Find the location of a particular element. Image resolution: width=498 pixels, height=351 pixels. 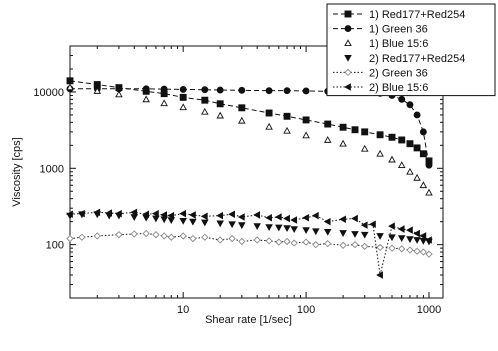

y-axis-title: Viscosity [cps] is located at coordinates (17, 172).